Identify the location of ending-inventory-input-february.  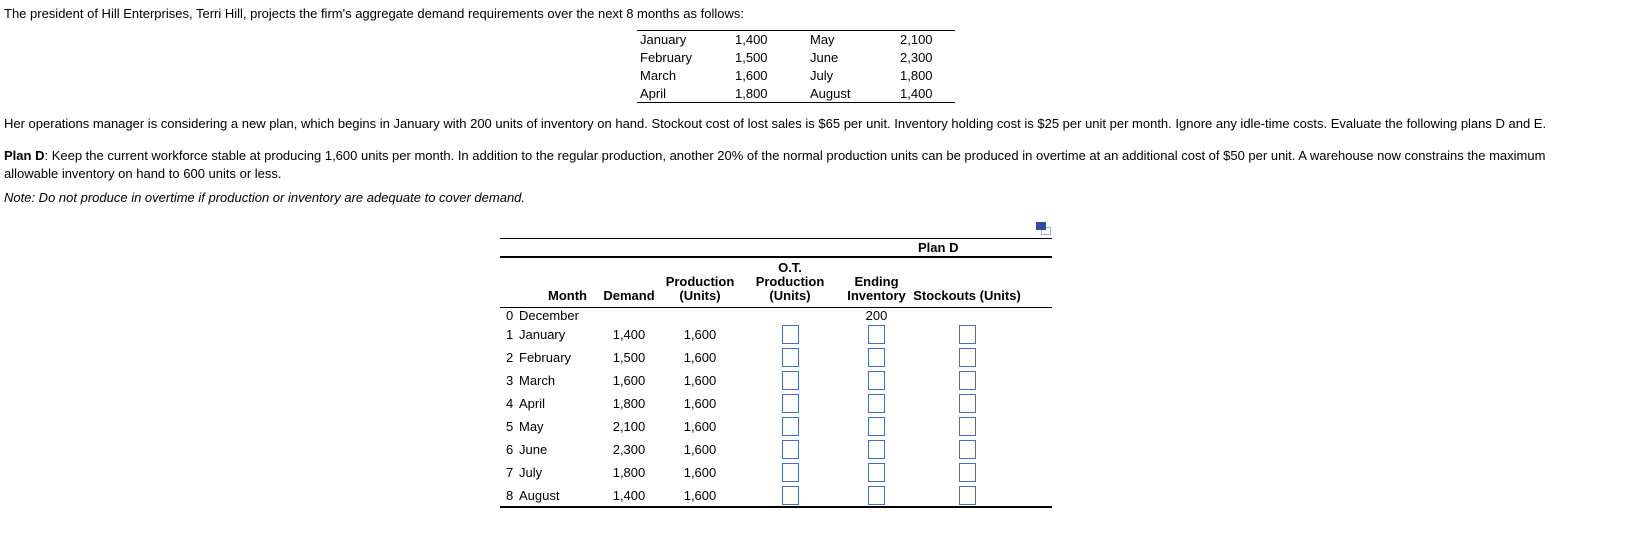
(876, 357).